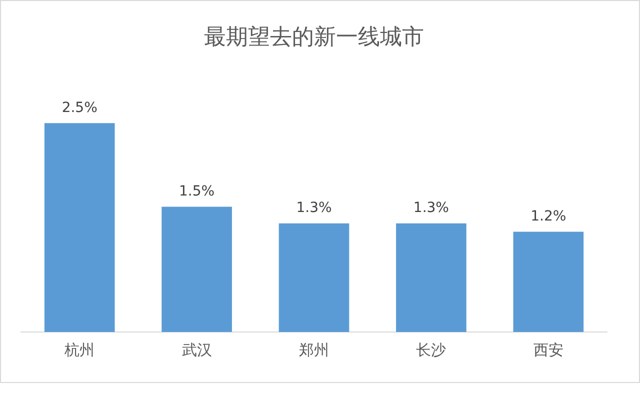 This screenshot has width=640, height=413. I want to click on x-tick-label: 杭州, so click(79, 349).